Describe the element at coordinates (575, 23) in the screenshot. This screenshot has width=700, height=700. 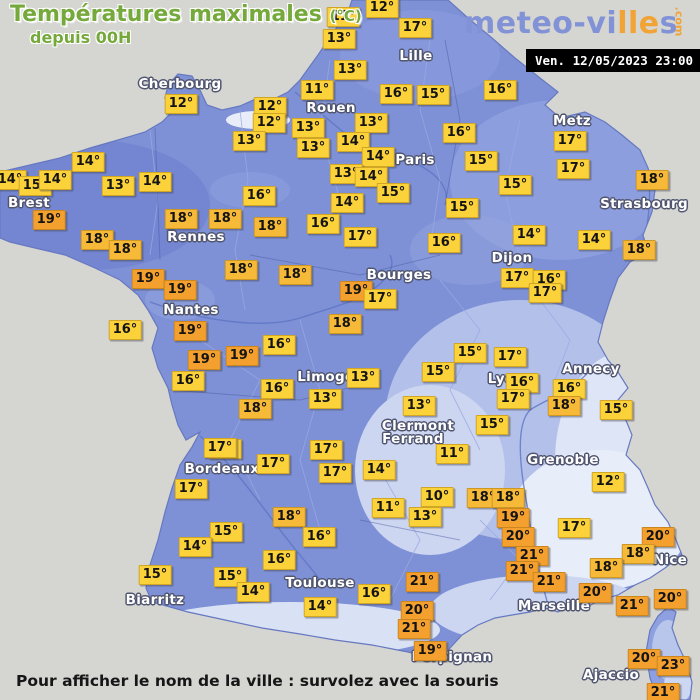
I see `meteo-villes-logo: meteo-villes .com` at that location.